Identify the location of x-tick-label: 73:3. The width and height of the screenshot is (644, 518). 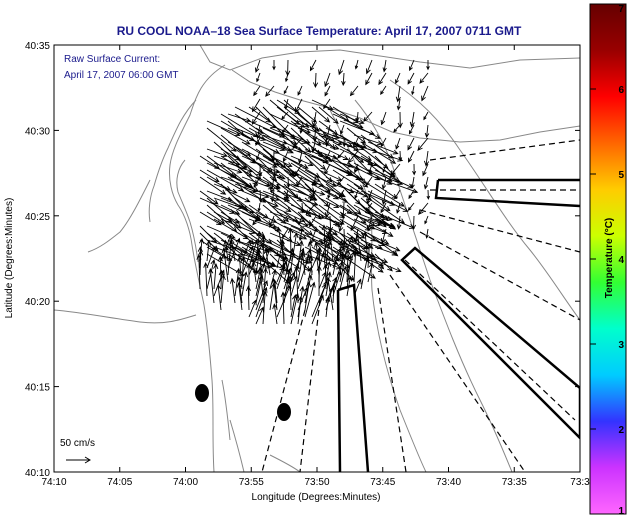
(580, 482).